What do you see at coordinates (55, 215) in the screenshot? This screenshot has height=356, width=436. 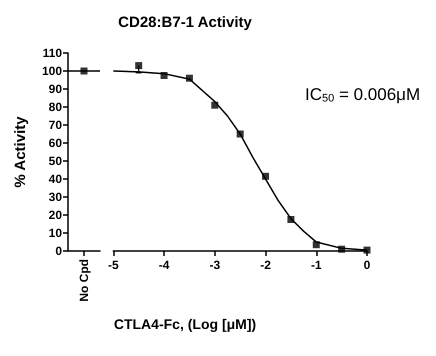 I see `y-tick-label: 20` at bounding box center [55, 215].